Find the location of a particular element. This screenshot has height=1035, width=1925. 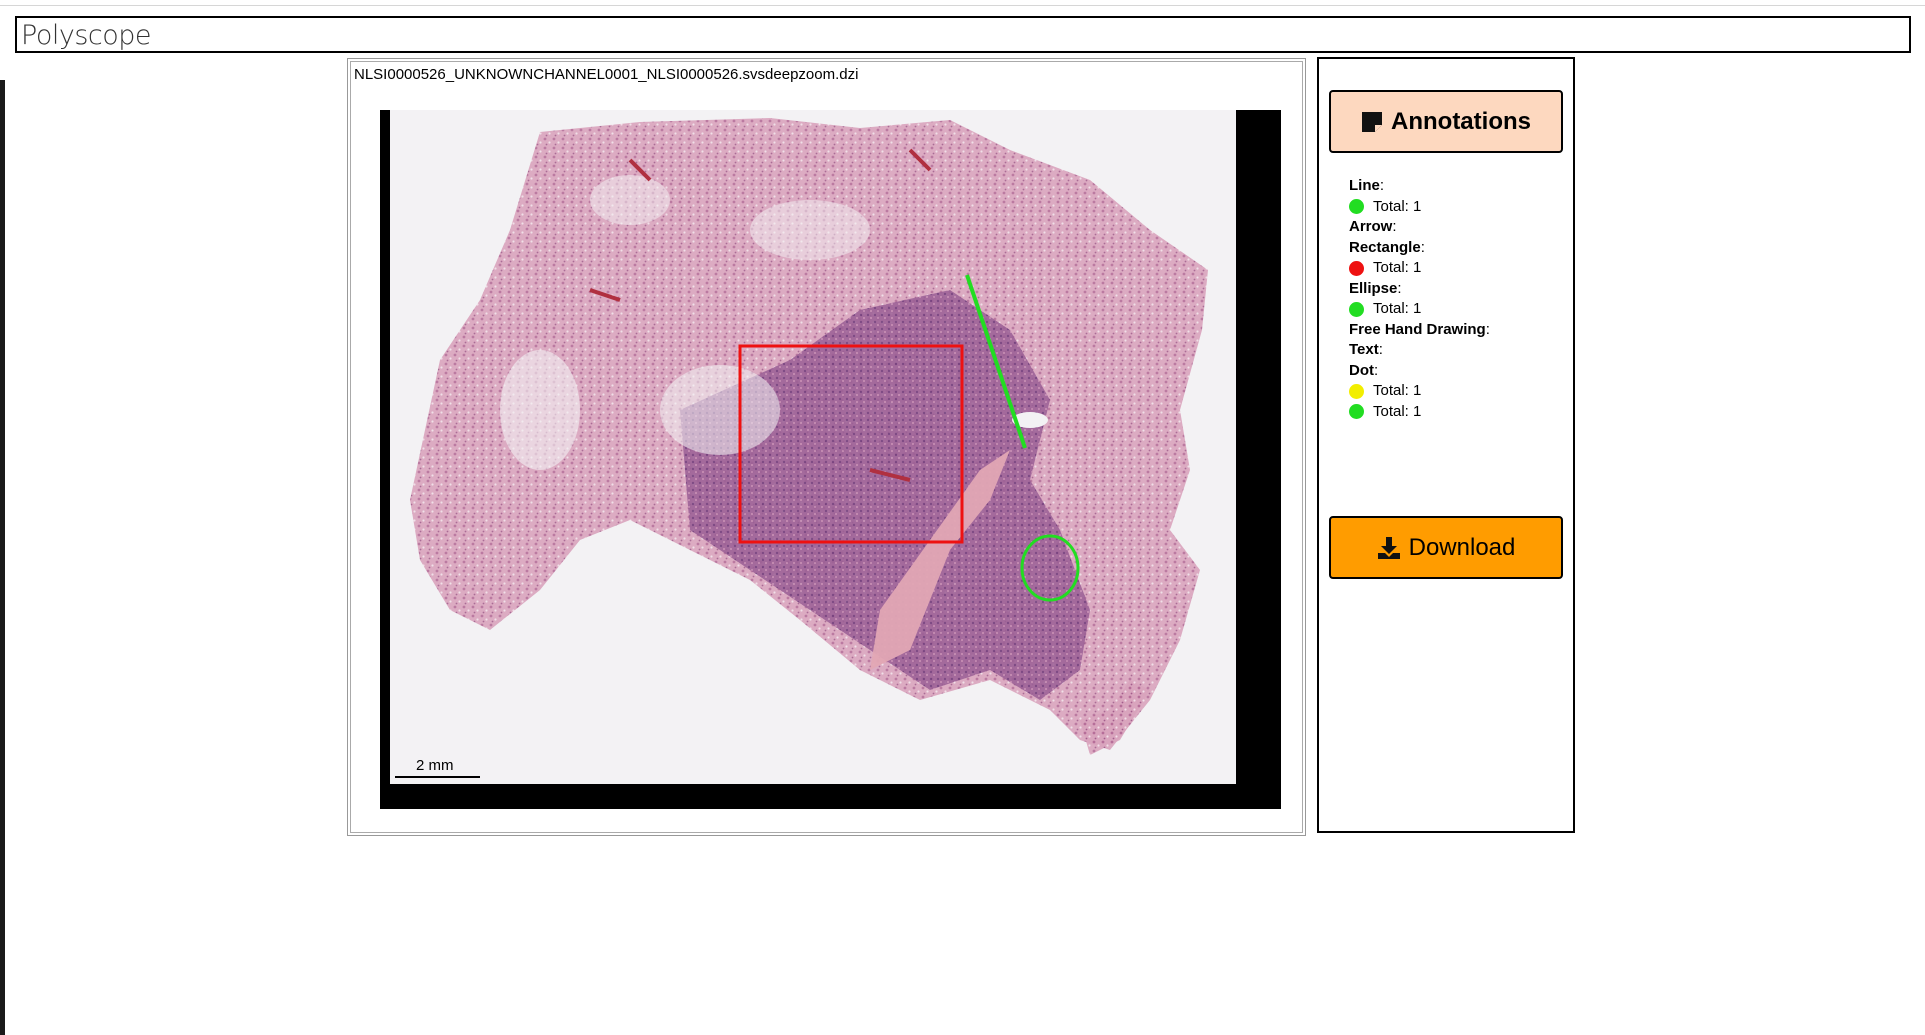

annotation-type-name: Arrow is located at coordinates (1371, 226).